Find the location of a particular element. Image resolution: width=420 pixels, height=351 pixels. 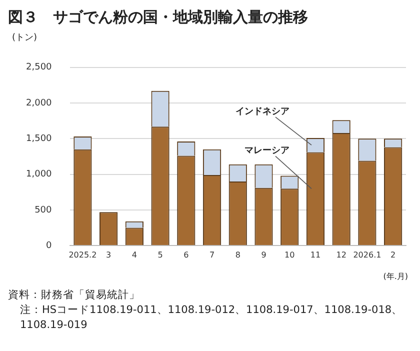

x-tick-label: 4 is located at coordinates (134, 255).